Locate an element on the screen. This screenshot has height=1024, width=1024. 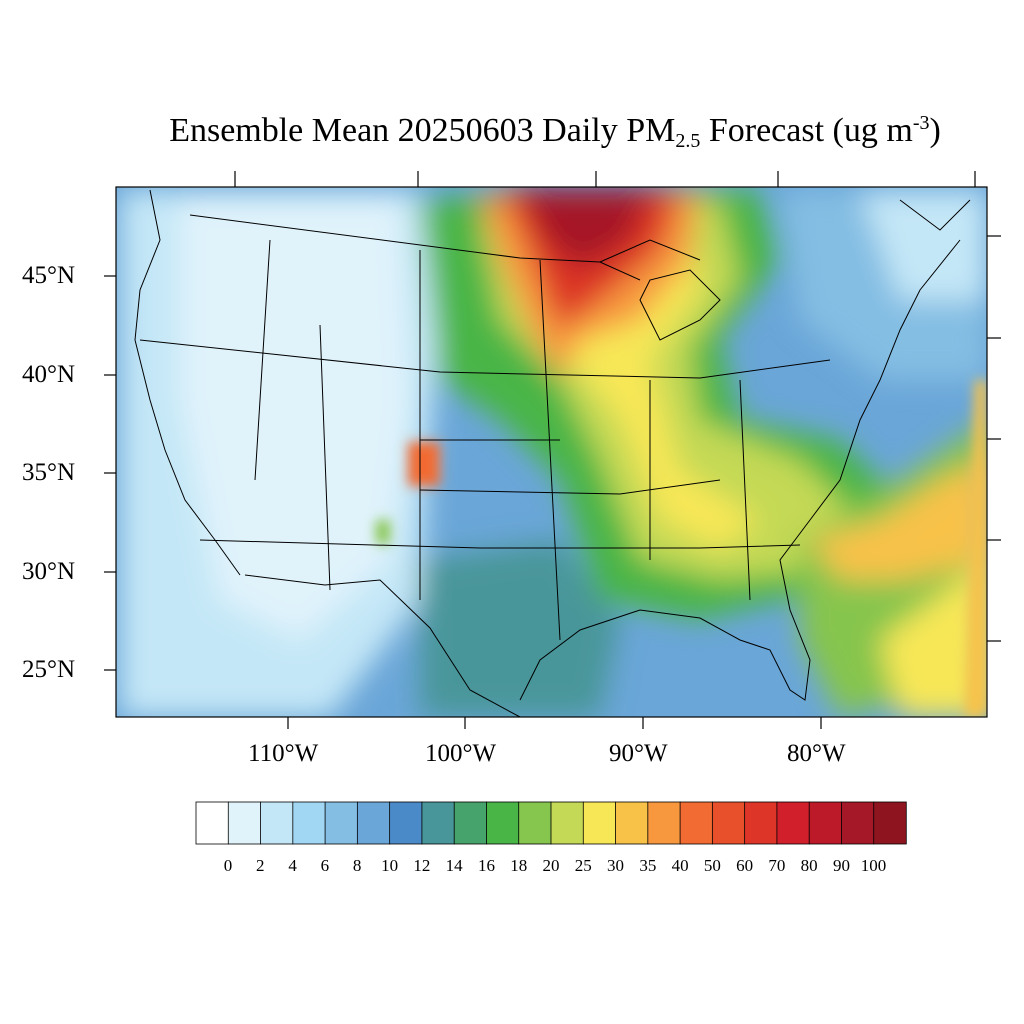
colorbar-label-20: 100 is located at coordinates (873, 865).